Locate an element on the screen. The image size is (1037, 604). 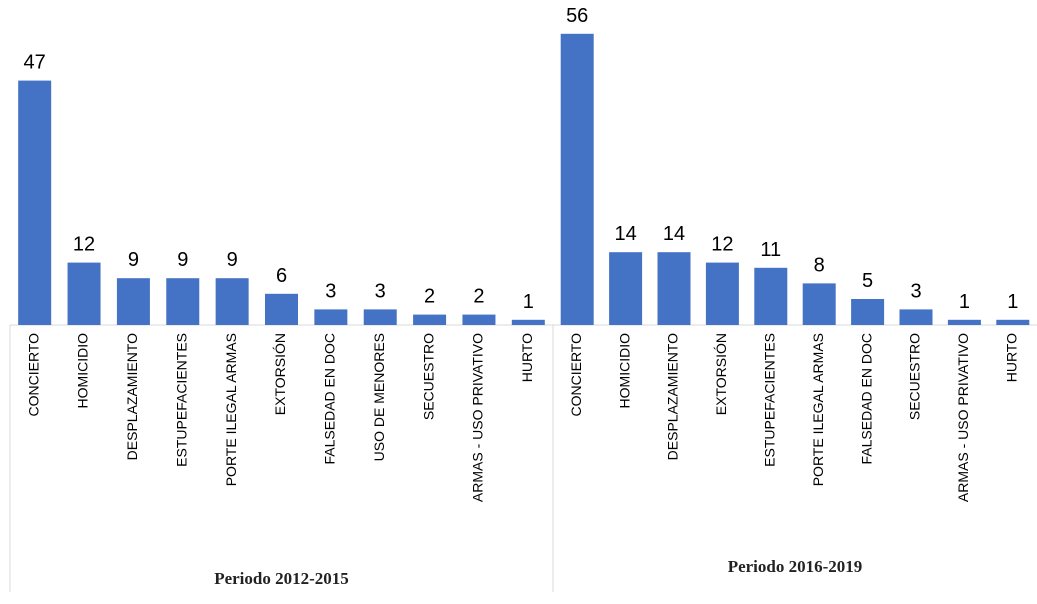
data-label: 5 is located at coordinates (867, 281).